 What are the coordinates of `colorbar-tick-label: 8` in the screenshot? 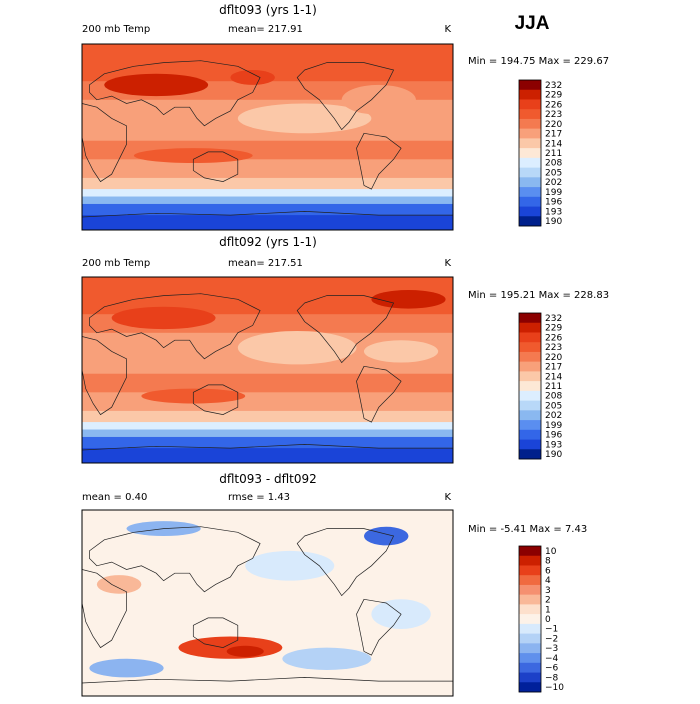 It's located at (548, 562).